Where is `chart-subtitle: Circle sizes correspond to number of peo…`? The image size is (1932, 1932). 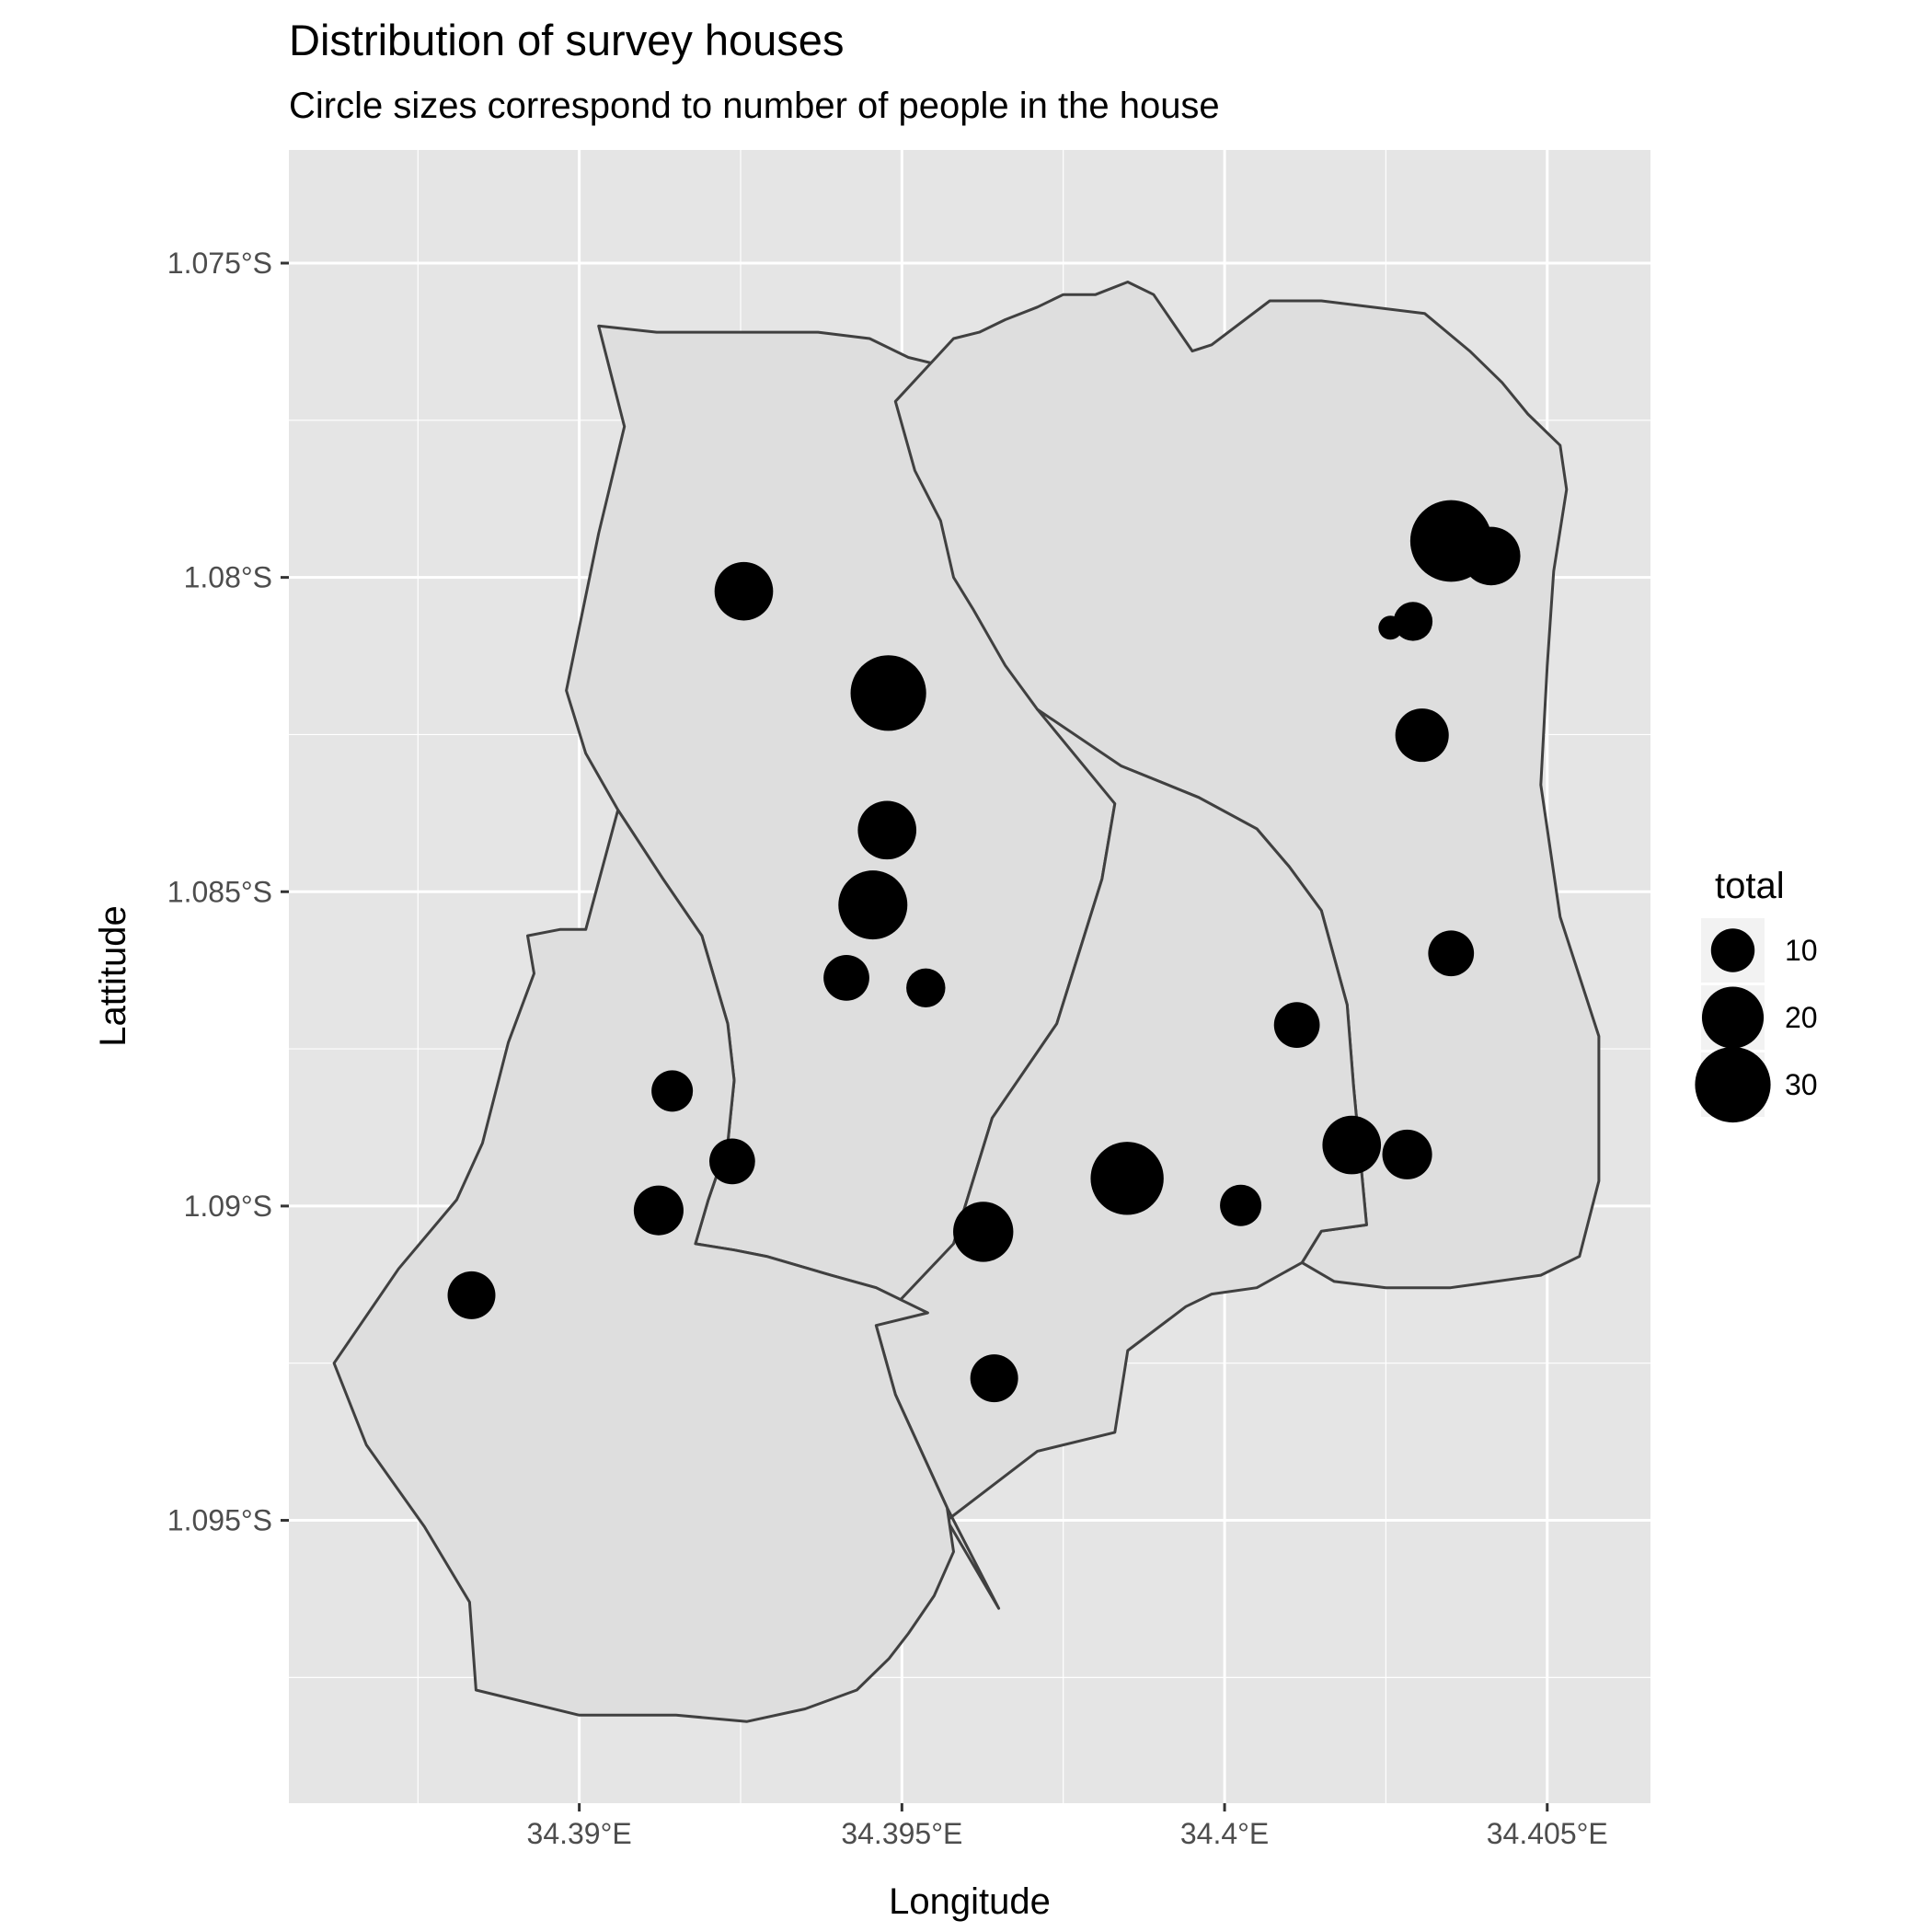
chart-subtitle: Circle sizes correspond to number of peo… is located at coordinates (754, 106).